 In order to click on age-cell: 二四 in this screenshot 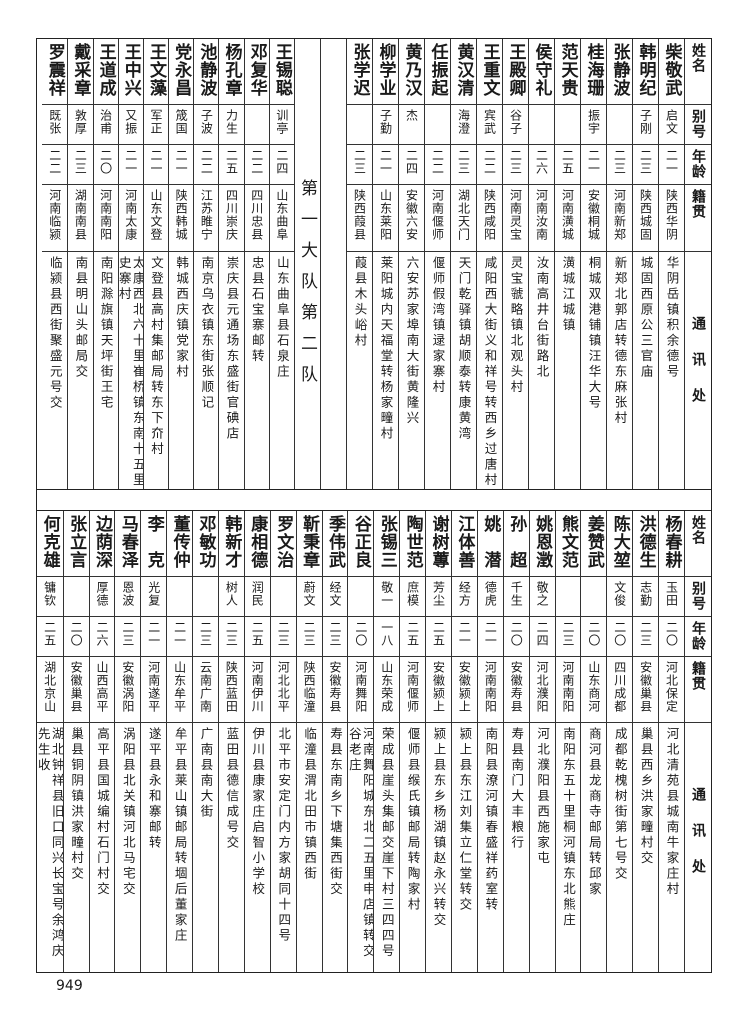, I will do `click(542, 637)`.